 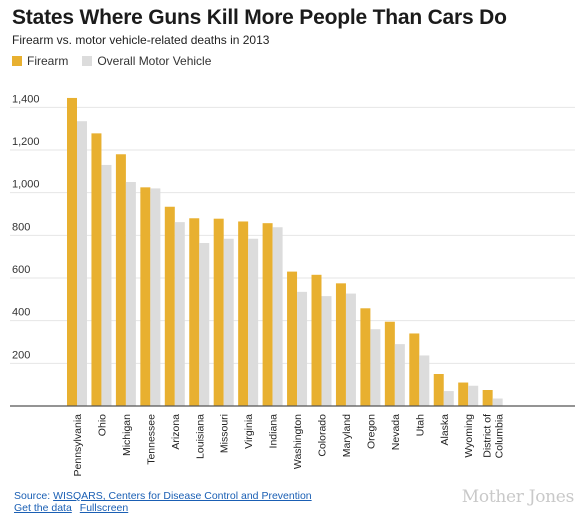 I want to click on x-tick-label: Arizona, so click(x=176, y=432).